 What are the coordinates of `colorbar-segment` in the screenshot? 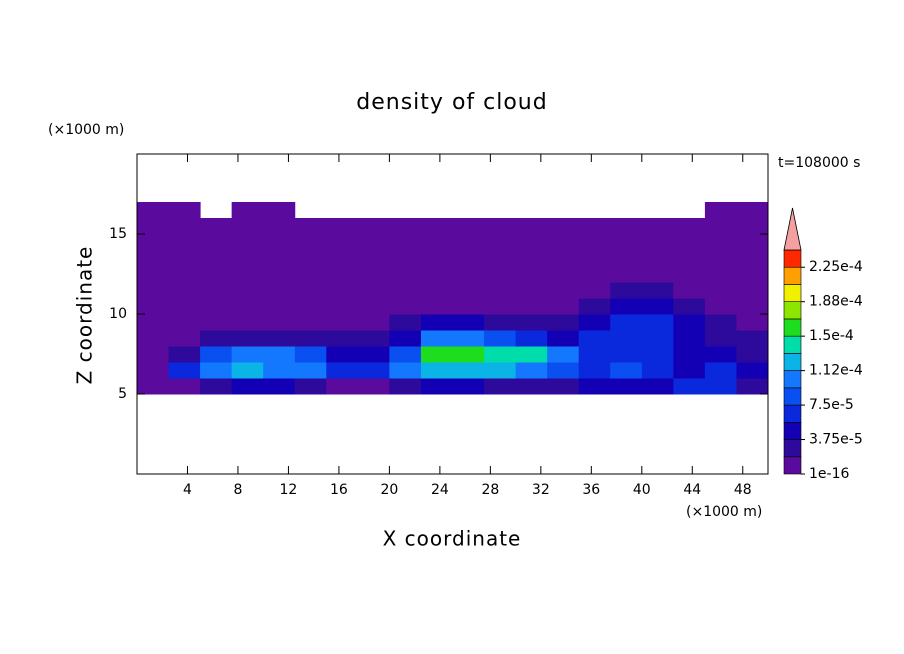 It's located at (792, 379).